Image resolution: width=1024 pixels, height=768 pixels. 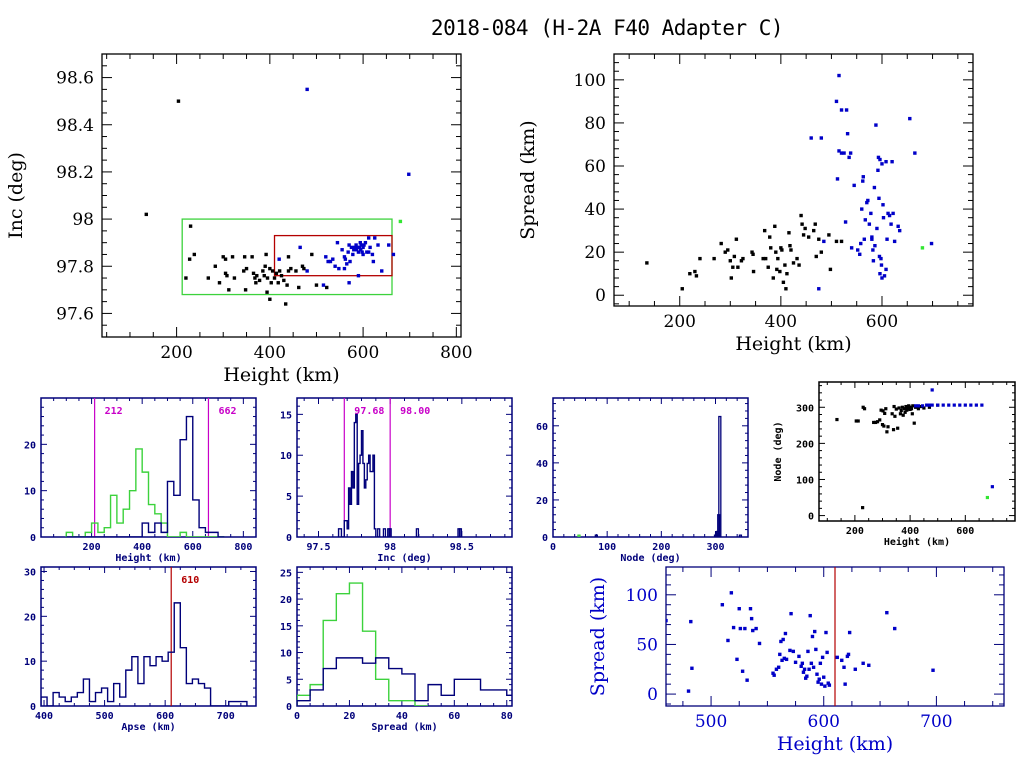 What do you see at coordinates (286, 627) in the screenshot?
I see `y-tick-label: 15` at bounding box center [286, 627].